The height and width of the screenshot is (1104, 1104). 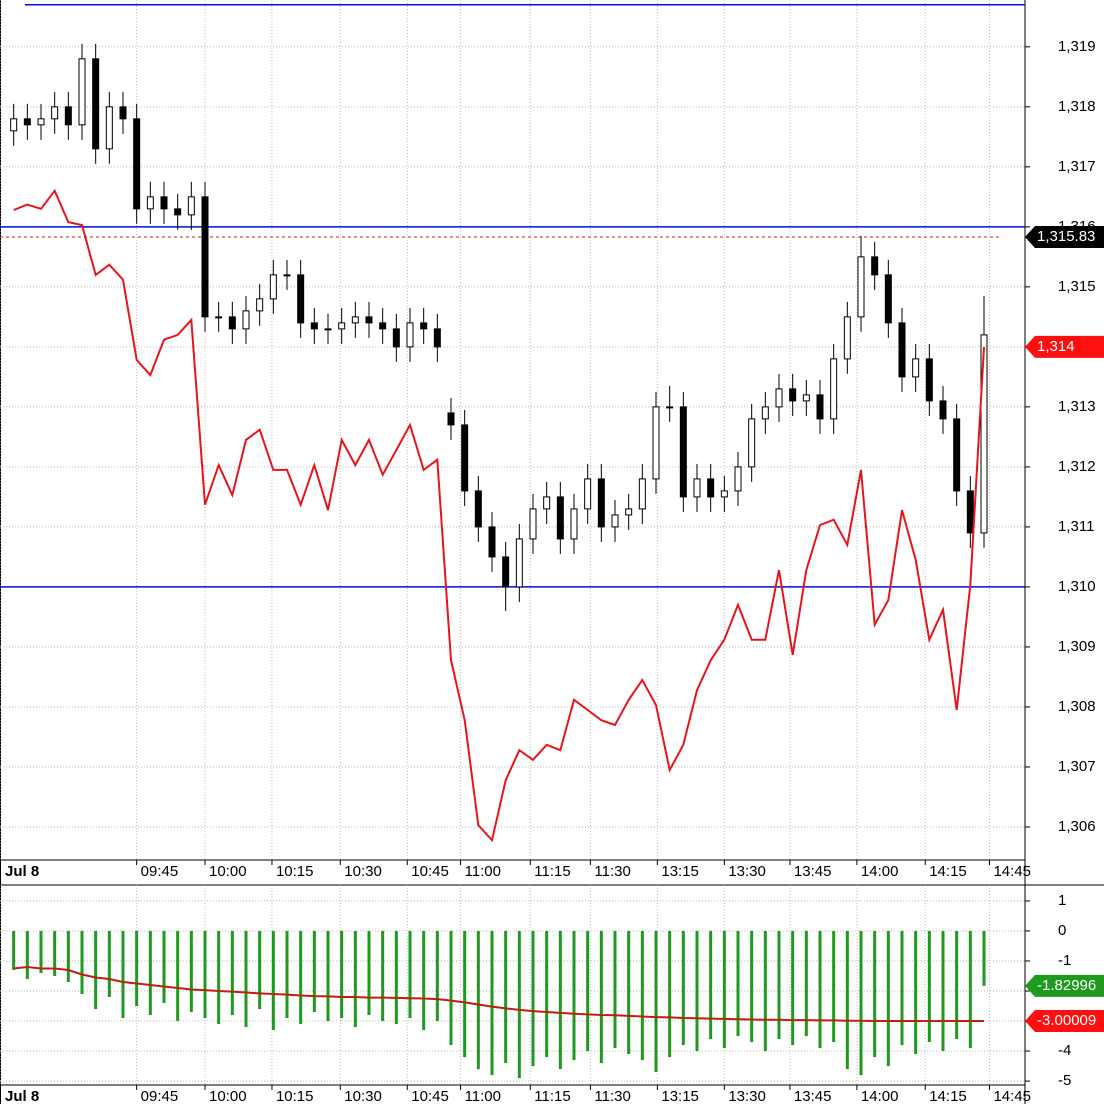 I want to click on price-tag-label: 1,314, so click(x=1056, y=346).